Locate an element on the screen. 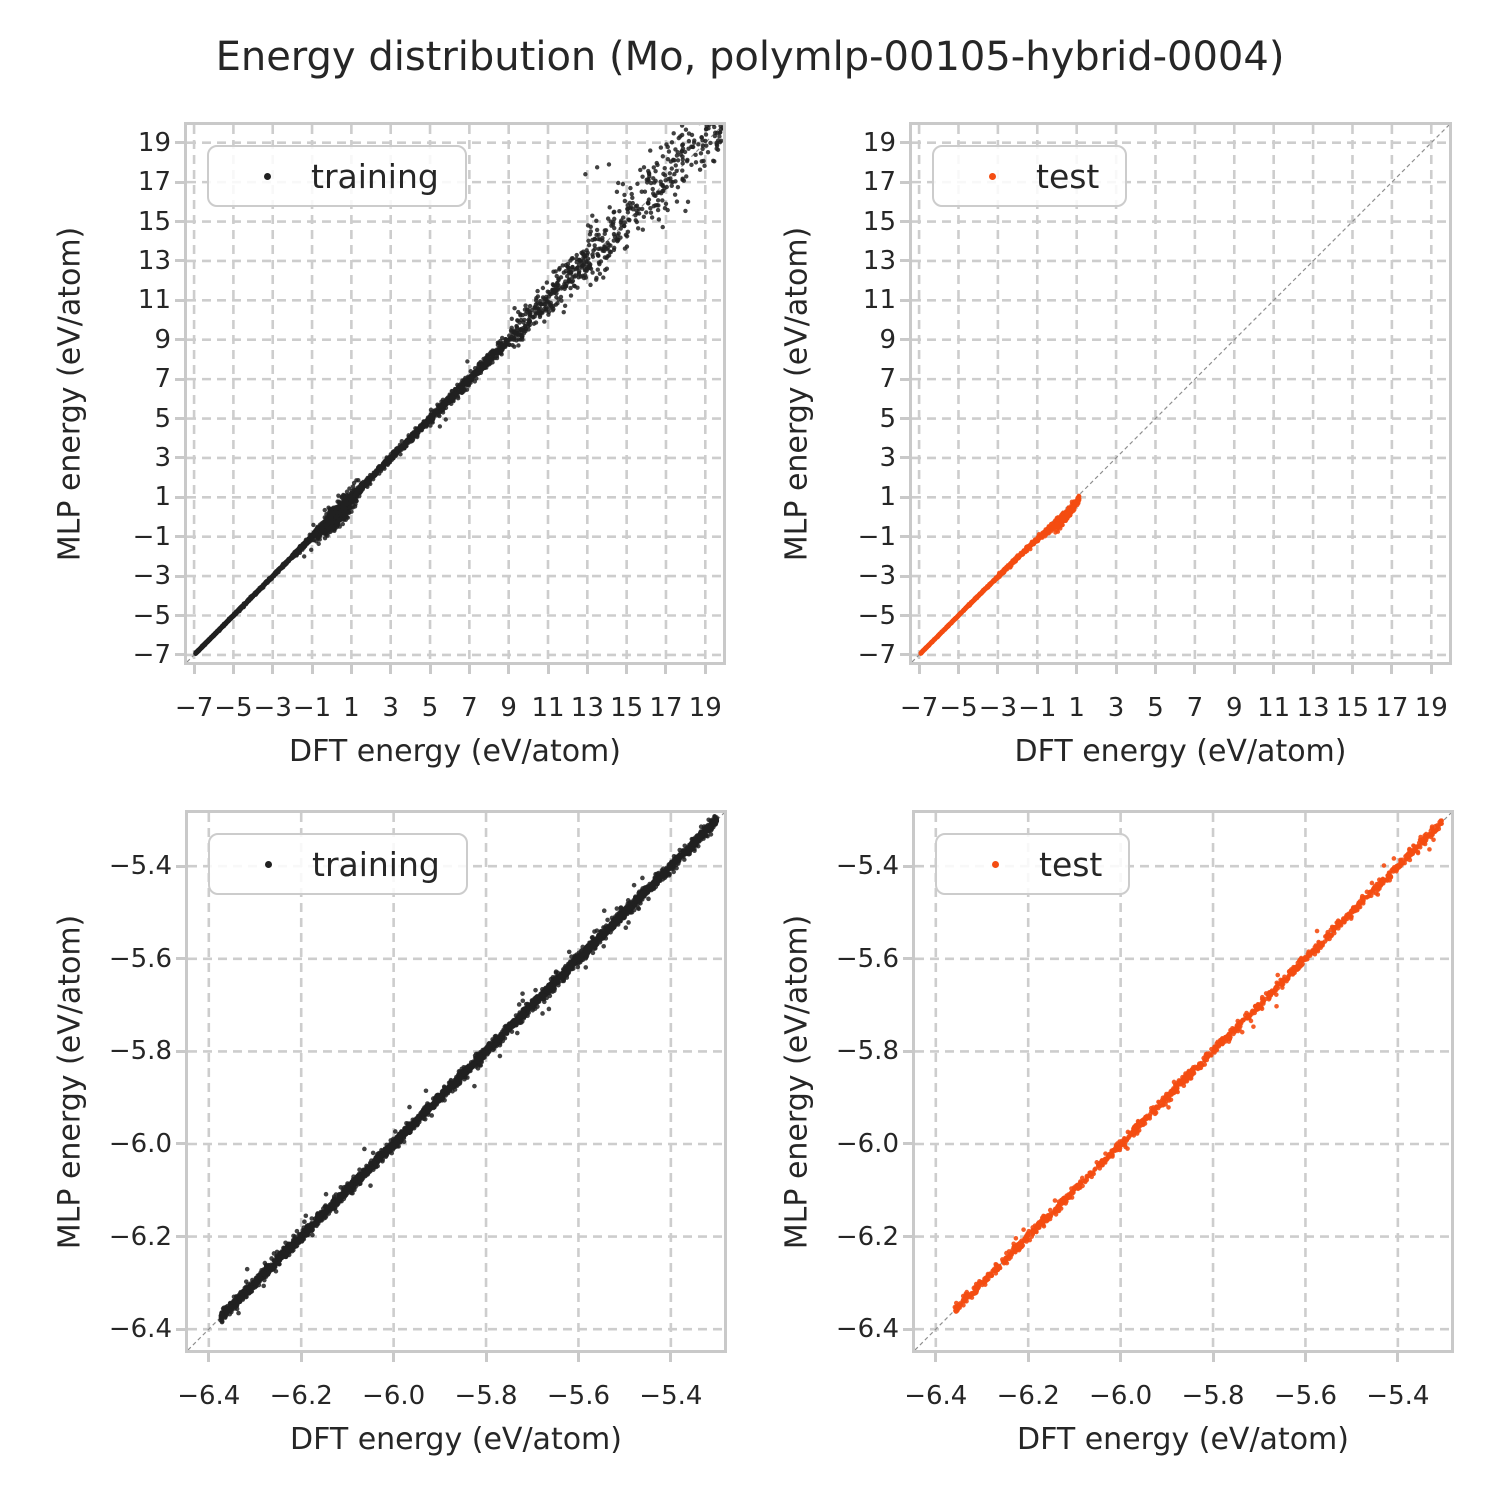  x-tick-label: −6.0 is located at coordinates (1121, 1396).